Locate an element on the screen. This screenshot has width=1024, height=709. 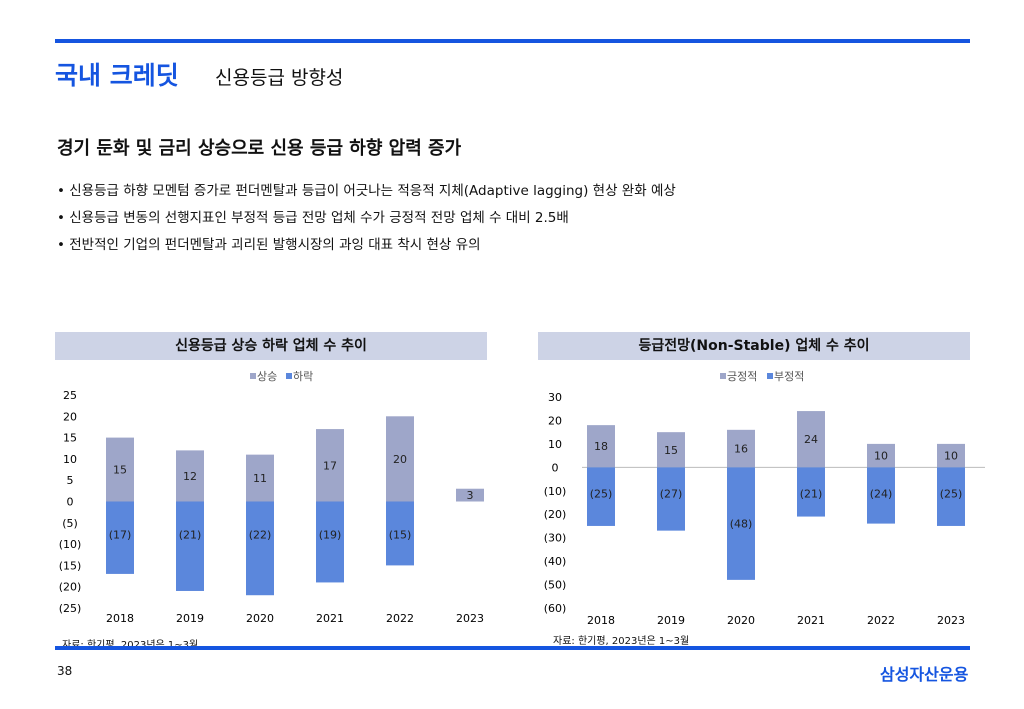
headline: 경기 둔화 및 금리 상승으로 신용 등급 하향 압력 증가 is located at coordinates (259, 148).